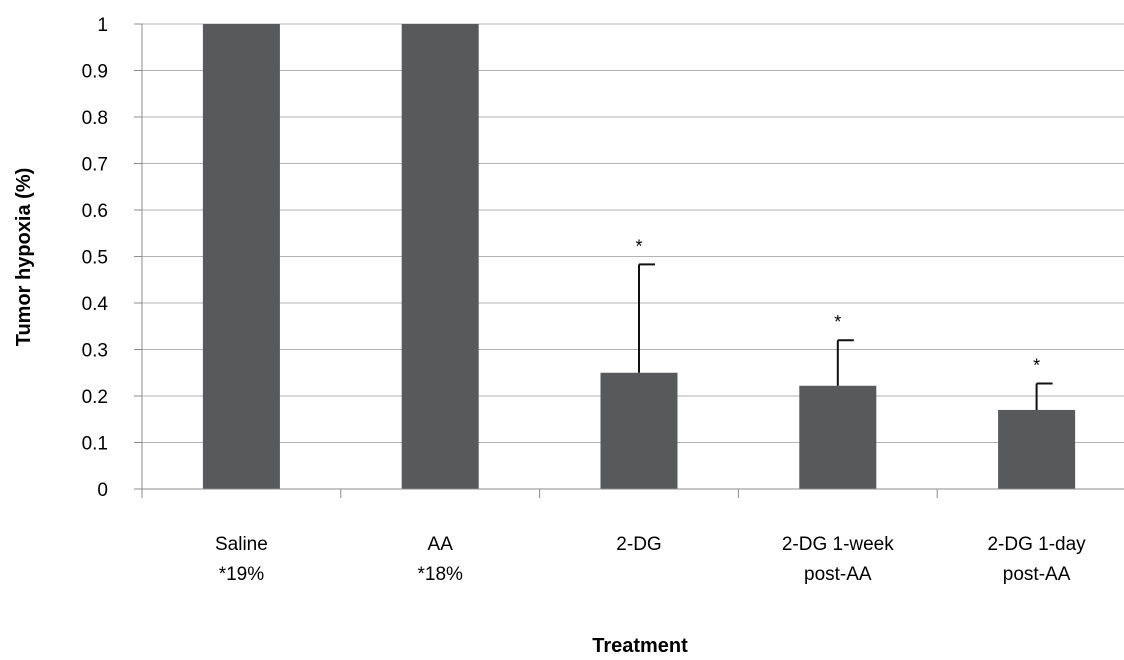 This screenshot has height=660, width=1124. What do you see at coordinates (95, 304) in the screenshot?
I see `y-tick-label: 0.4` at bounding box center [95, 304].